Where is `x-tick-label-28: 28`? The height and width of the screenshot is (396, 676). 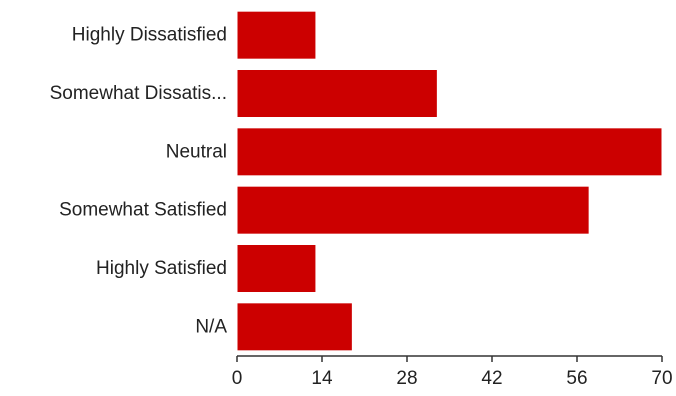
x-tick-label-28: 28 is located at coordinates (406, 378).